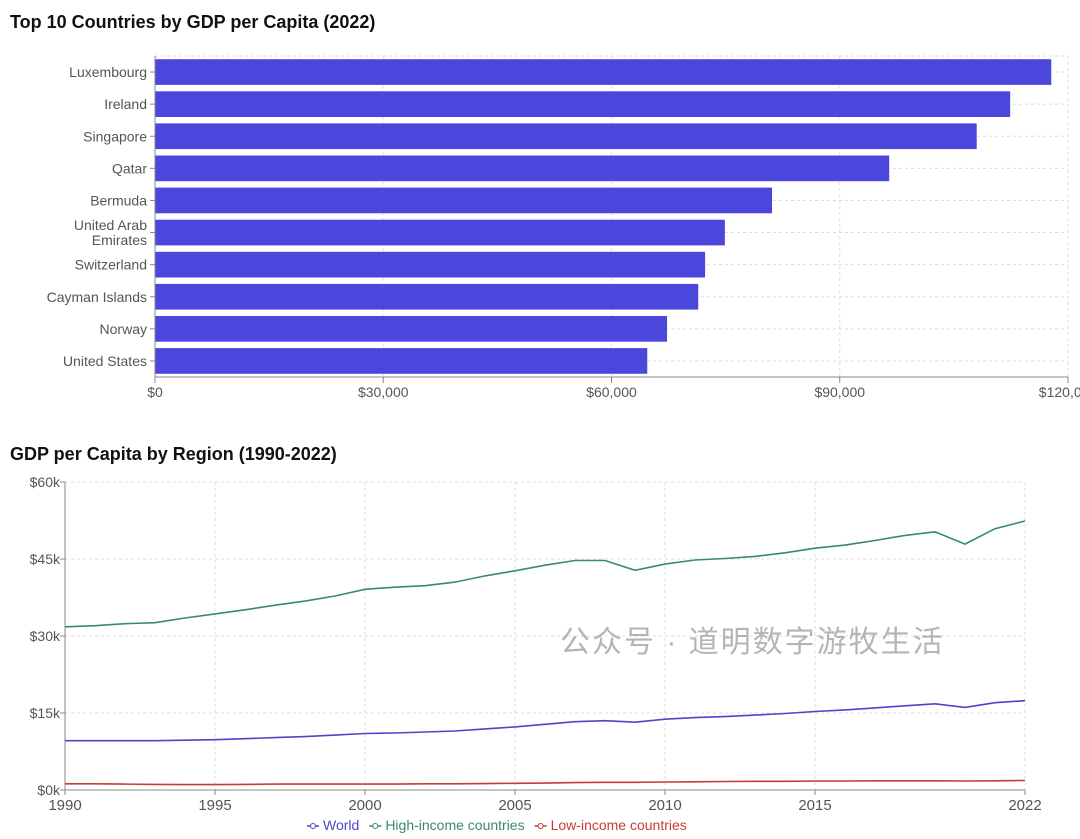  I want to click on bar-x-tick-label: $0, so click(155, 392).